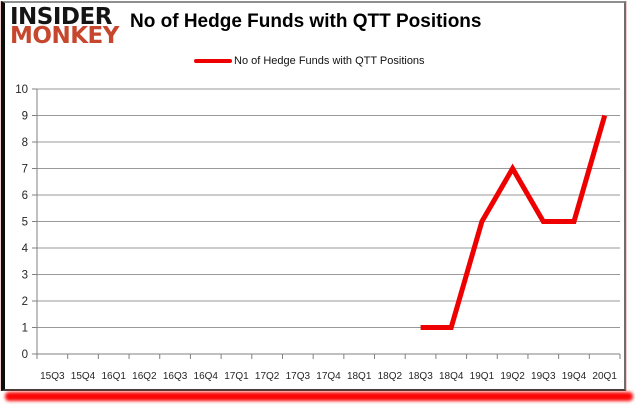  I want to click on logo-word-insider: INSIDER, so click(61, 17).